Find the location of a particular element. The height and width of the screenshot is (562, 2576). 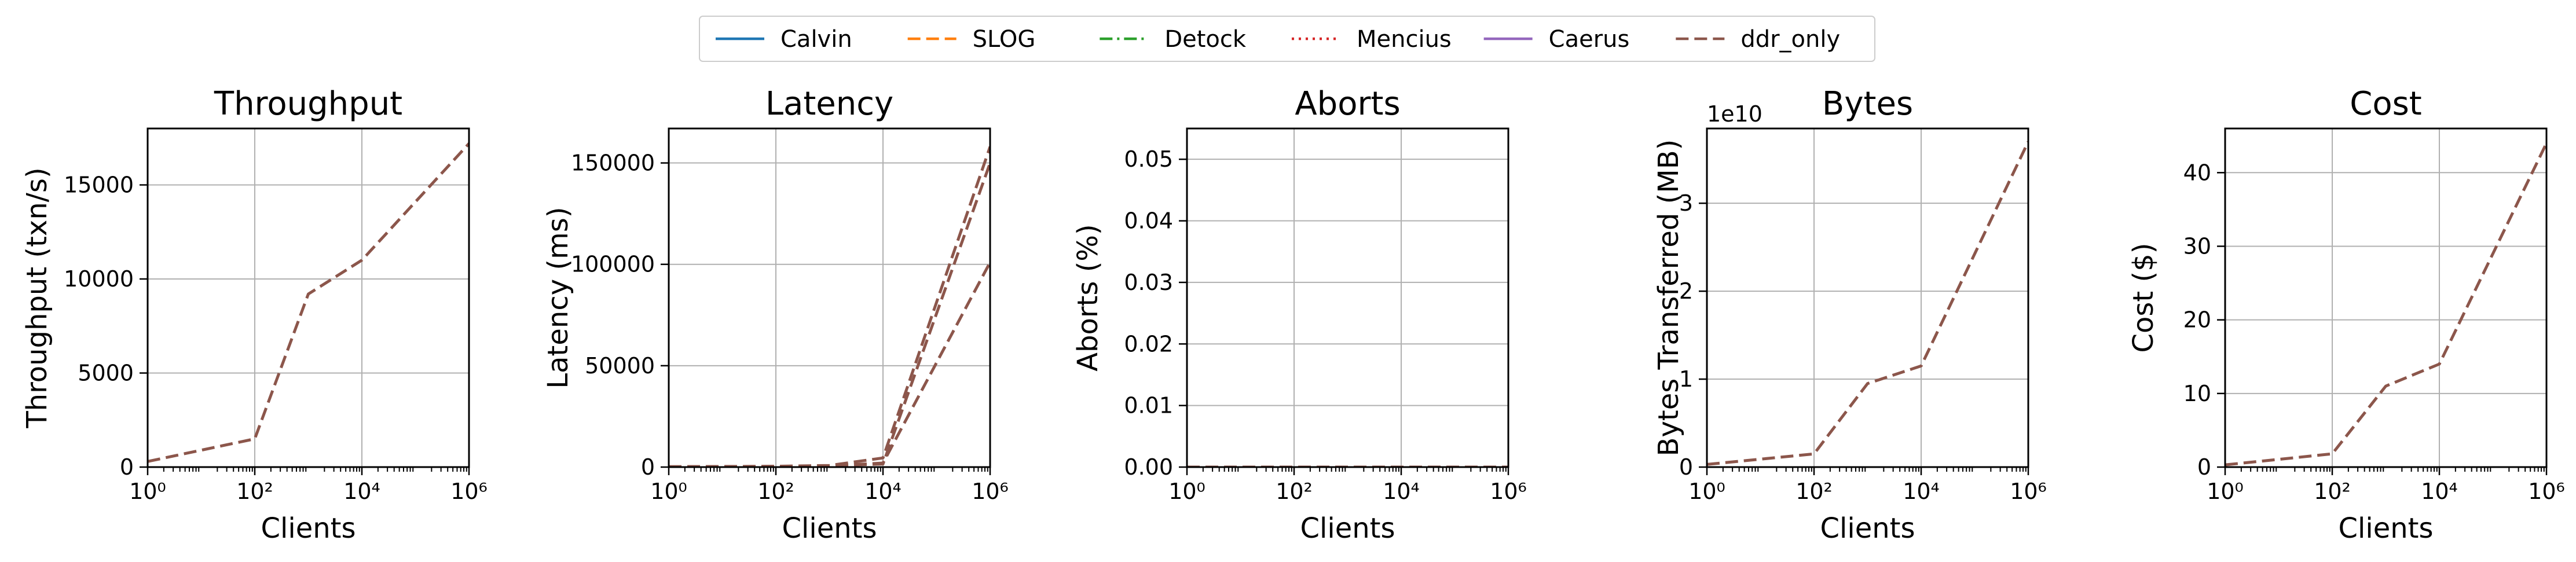

panel-title: Throughput is located at coordinates (308, 104).